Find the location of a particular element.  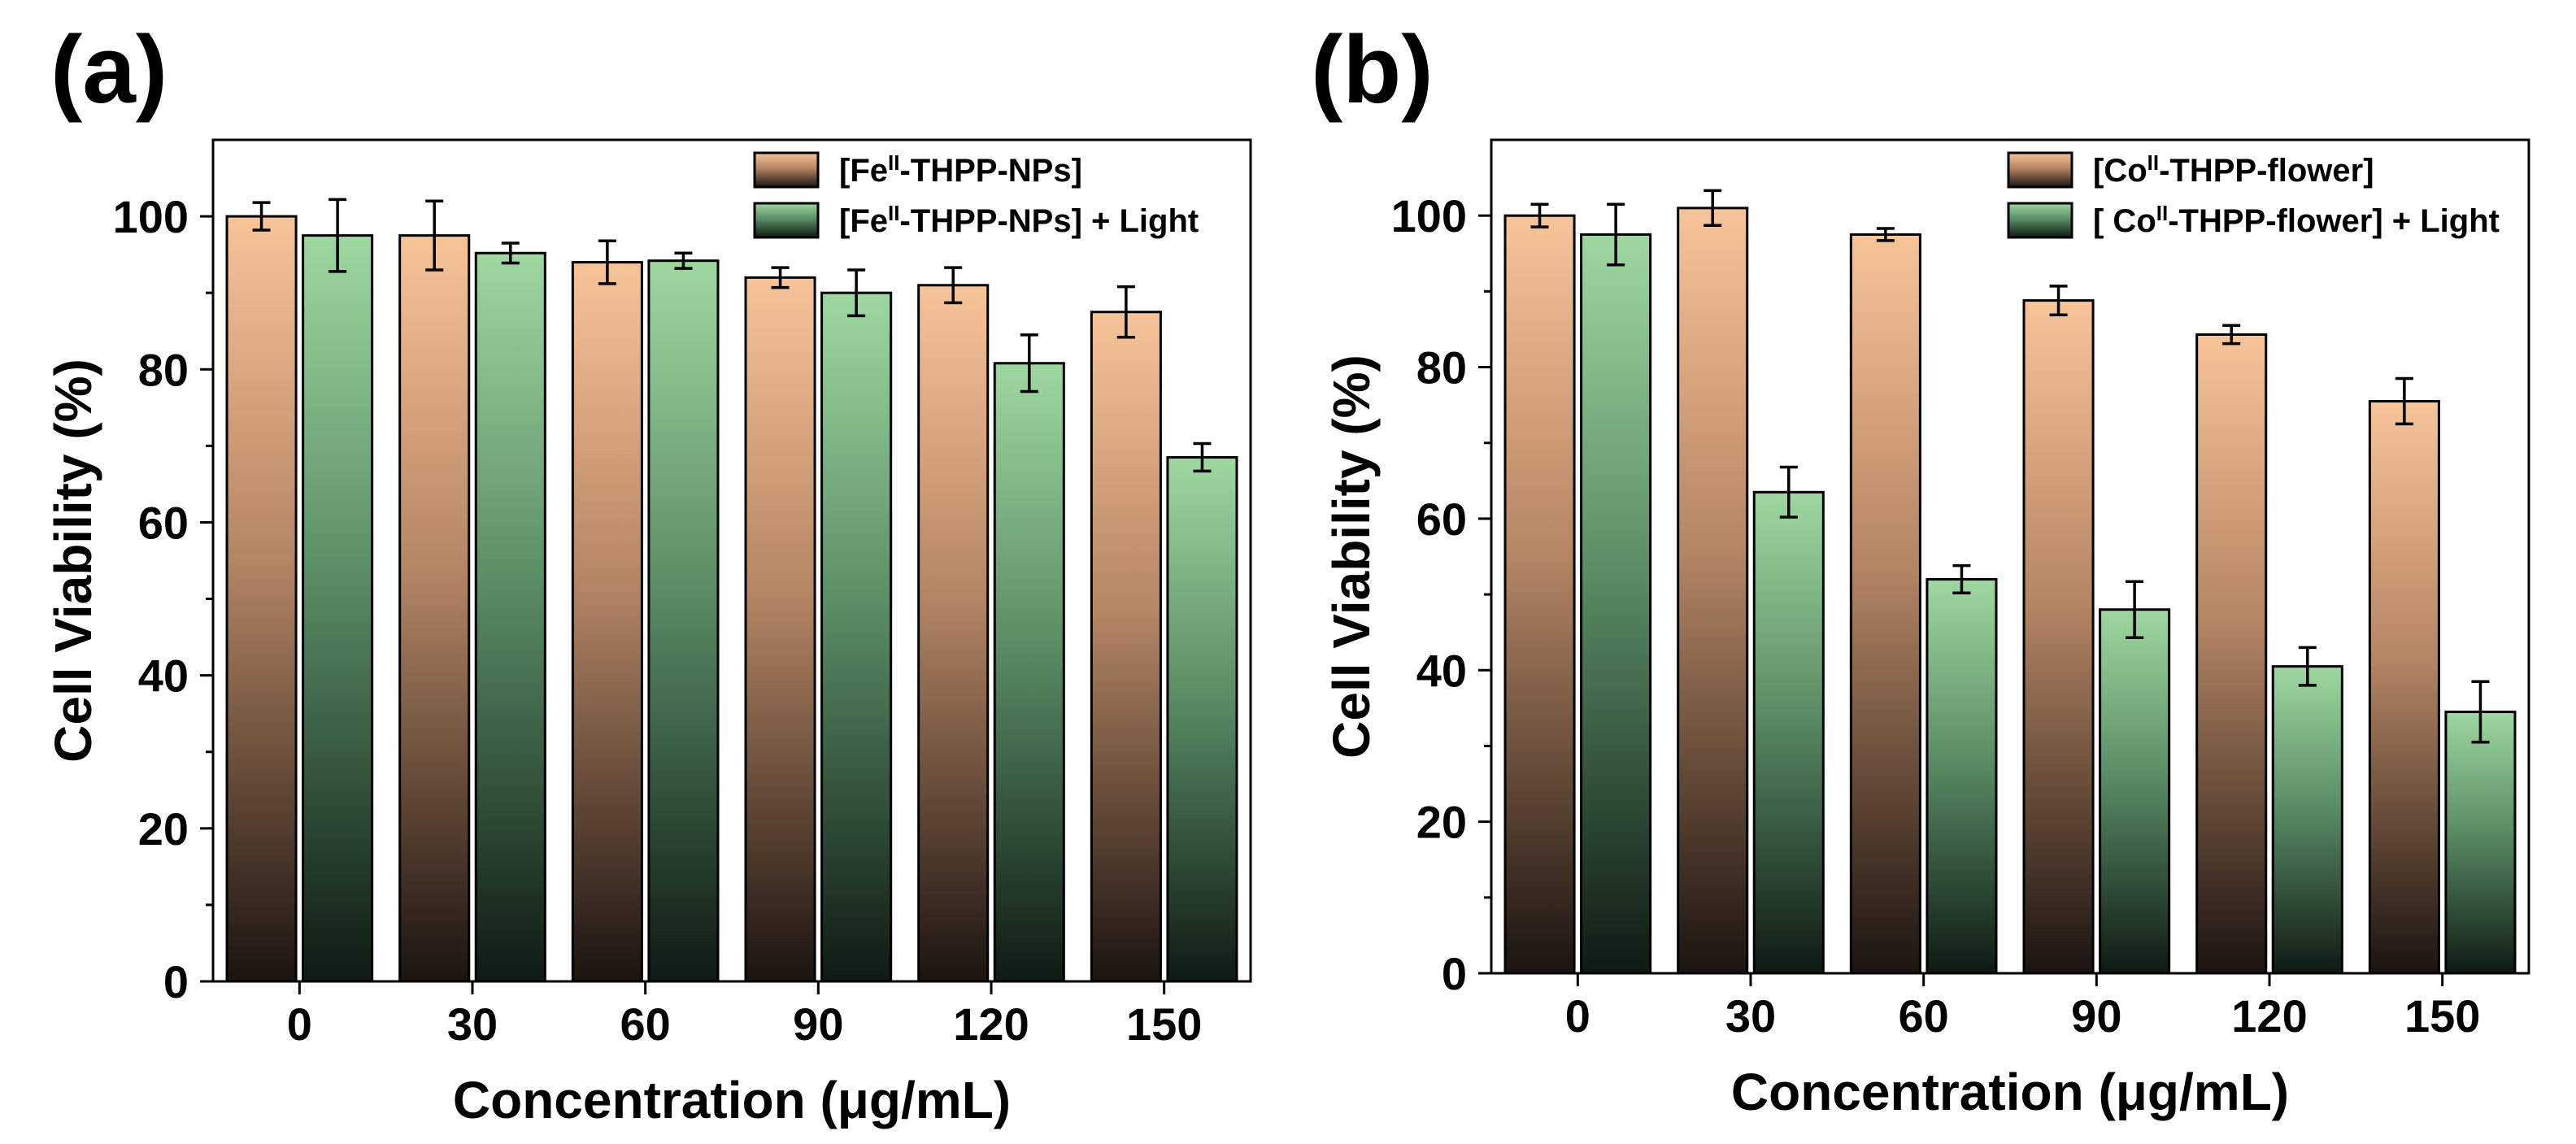

legend-text: [ Co is located at coordinates (2125, 221).